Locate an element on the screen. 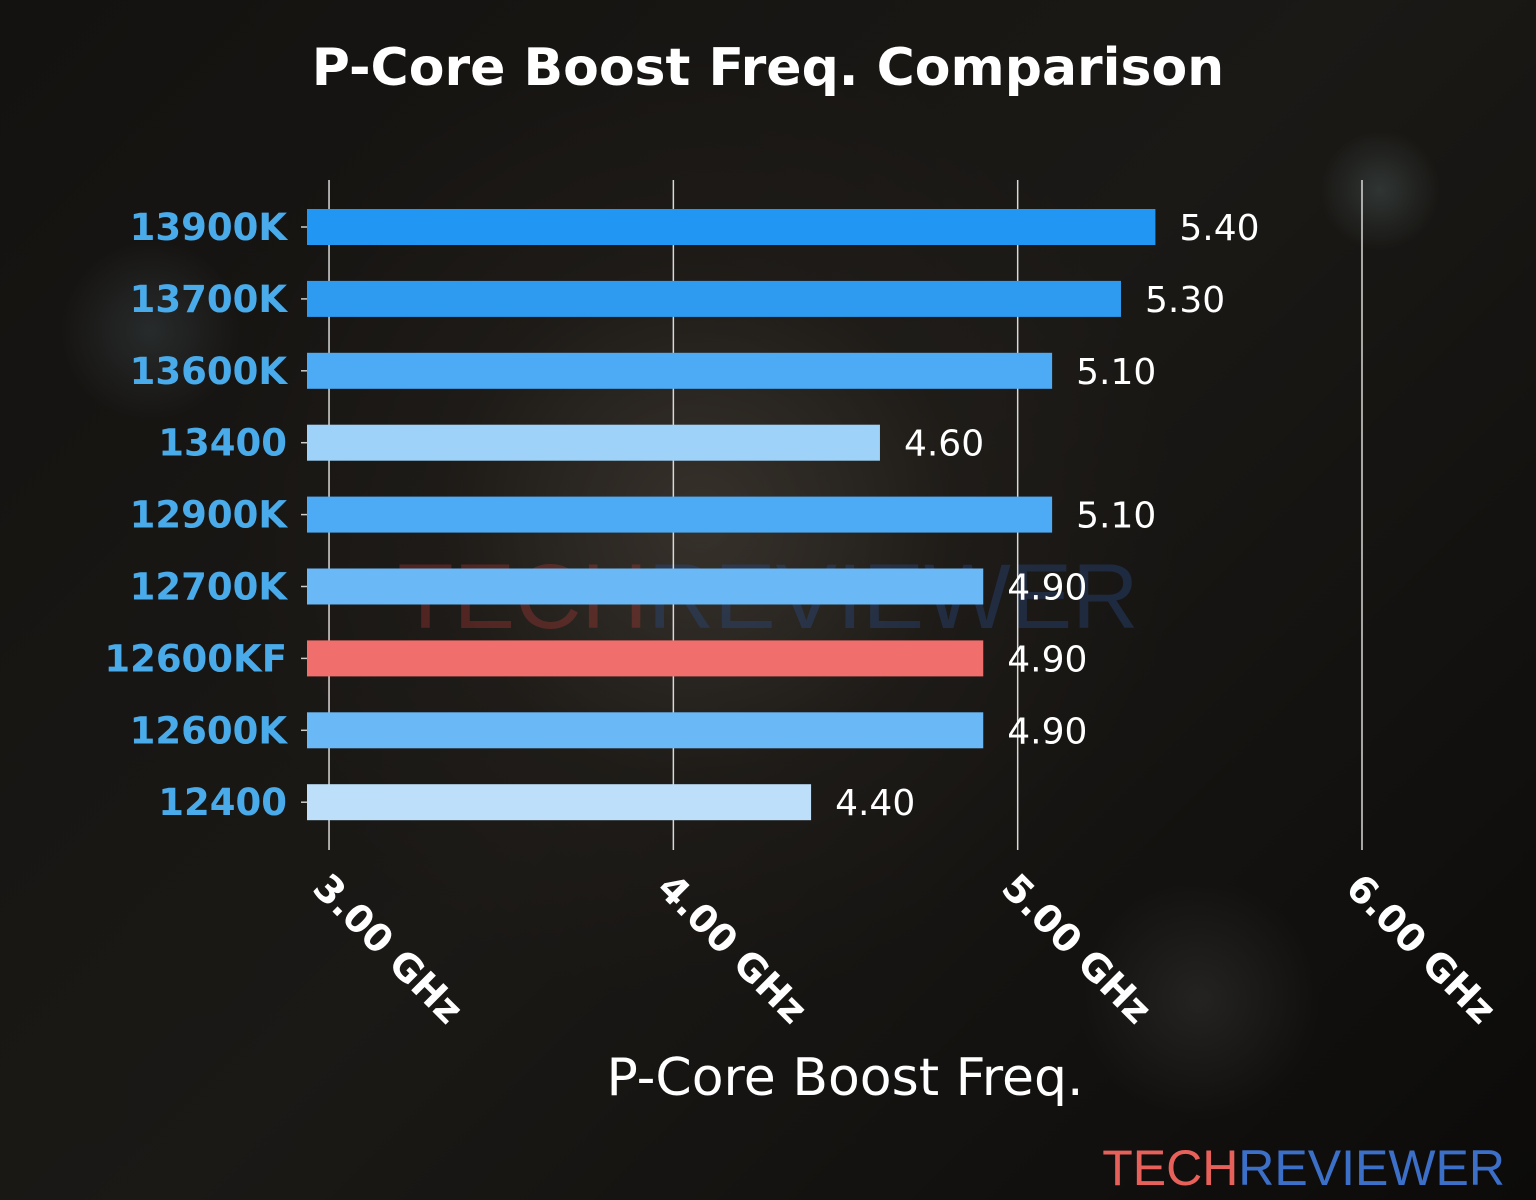 Image resolution: width=1536 pixels, height=1200 pixels. x-tick-label: 5.00 GHz is located at coordinates (1076, 948).